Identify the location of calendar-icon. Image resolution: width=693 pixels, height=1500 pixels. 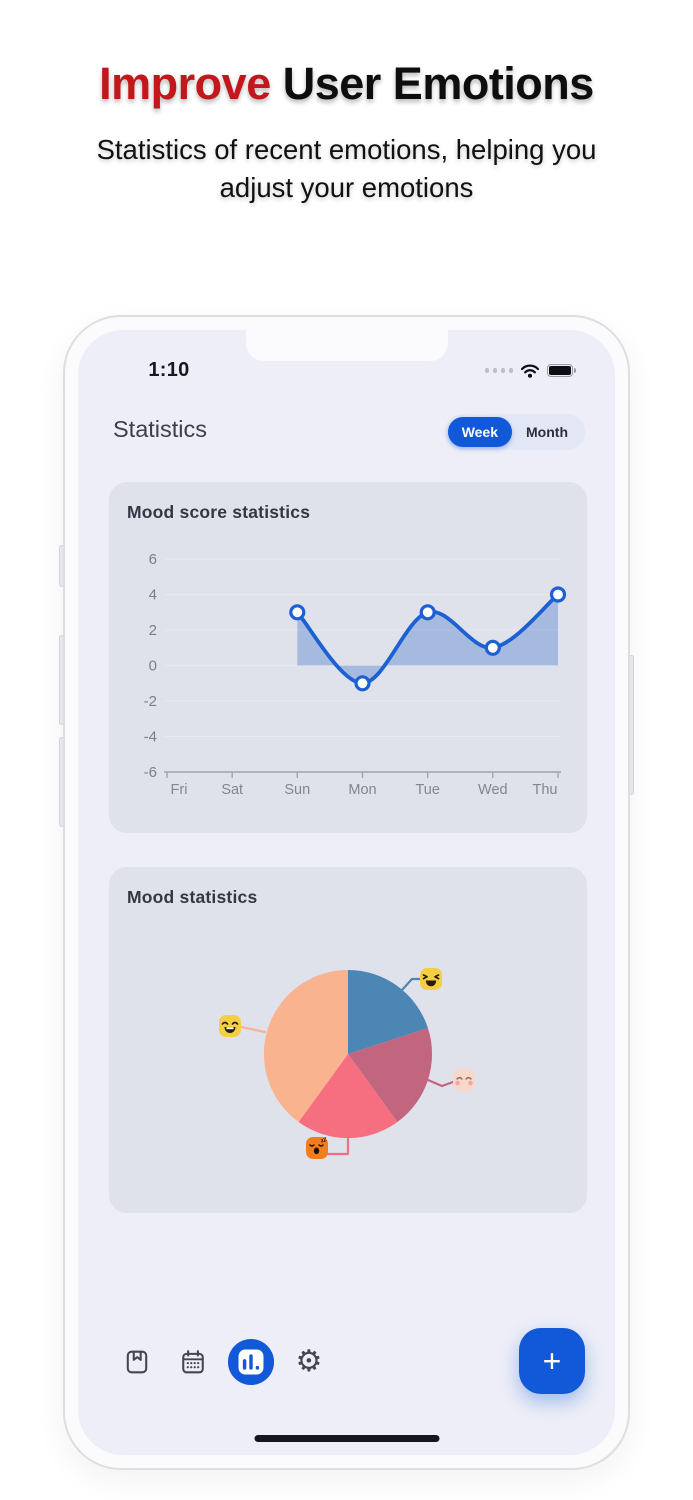
(193, 1362).